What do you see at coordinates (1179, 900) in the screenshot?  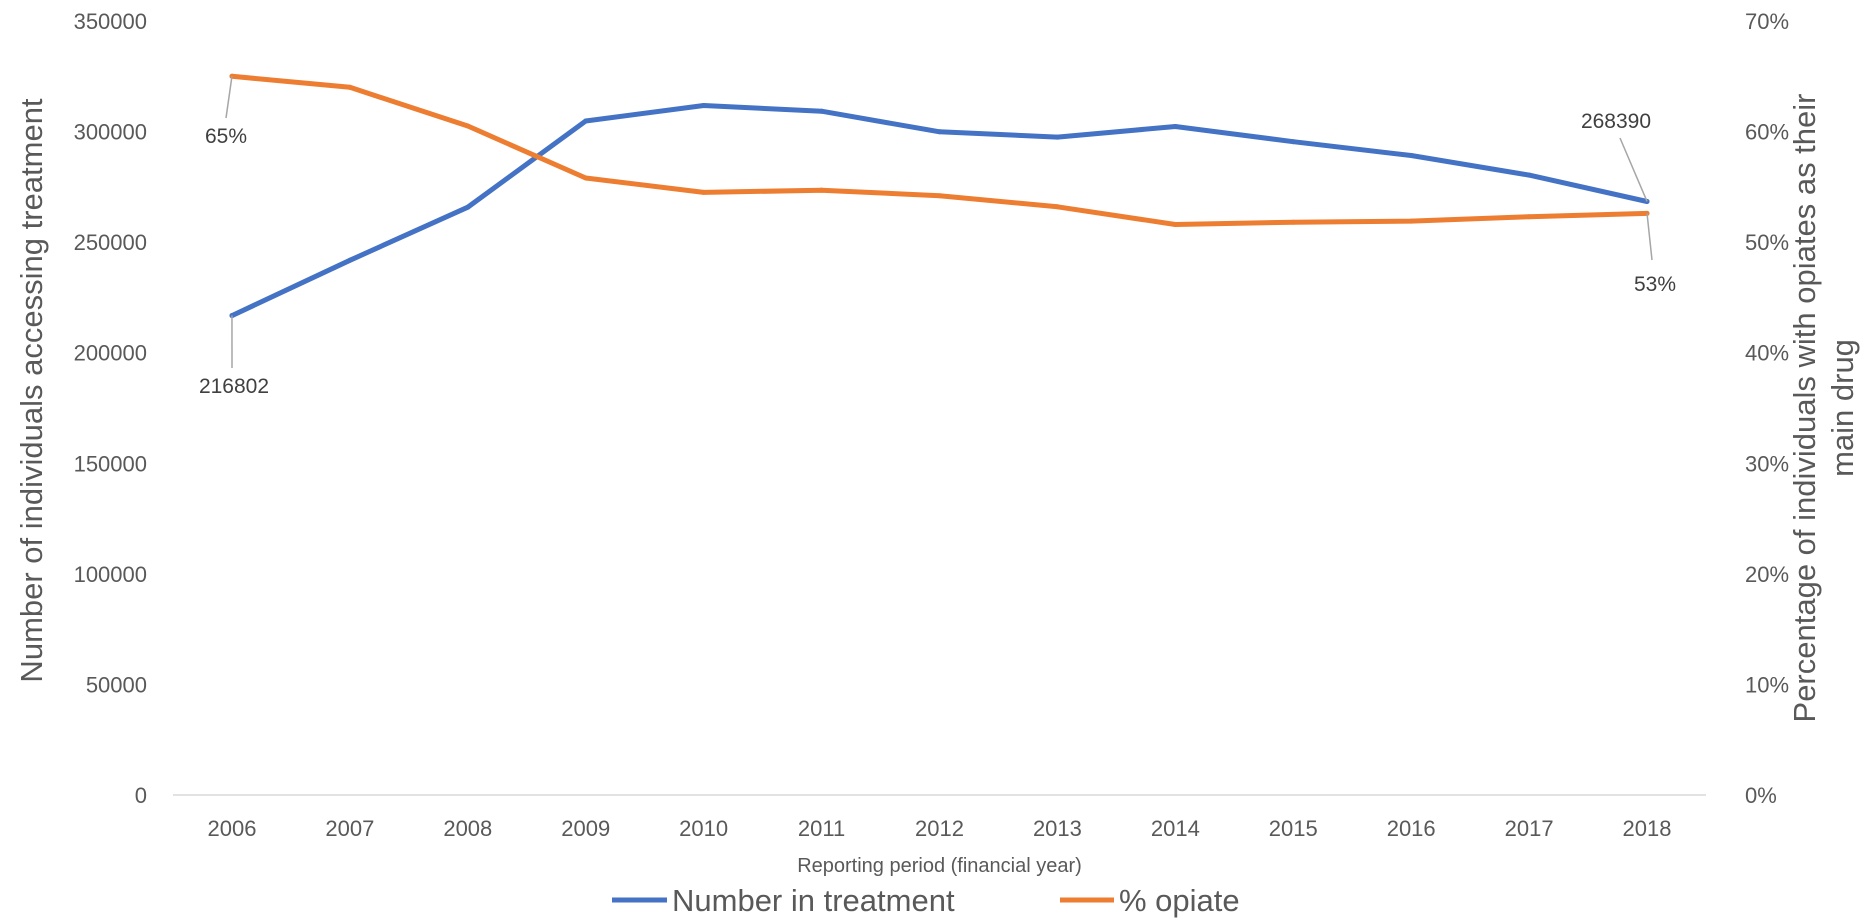 I see `legend-label-opiate: % opiate` at bounding box center [1179, 900].